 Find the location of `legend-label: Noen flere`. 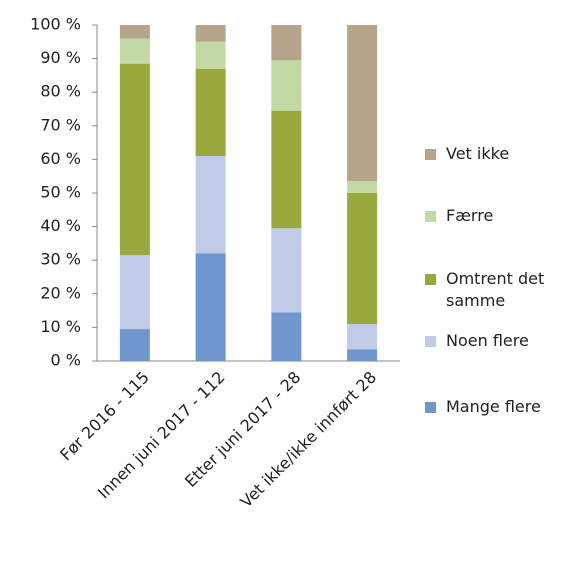

legend-label: Noen flere is located at coordinates (487, 340).